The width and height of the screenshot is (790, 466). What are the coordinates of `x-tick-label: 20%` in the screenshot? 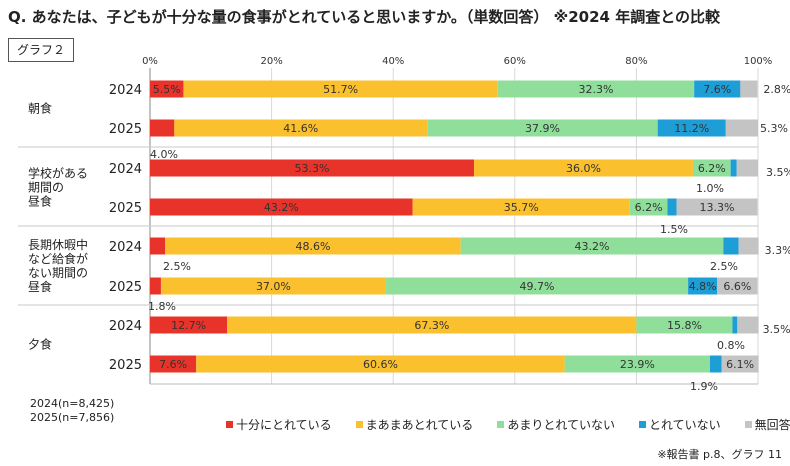 It's located at (271, 61).